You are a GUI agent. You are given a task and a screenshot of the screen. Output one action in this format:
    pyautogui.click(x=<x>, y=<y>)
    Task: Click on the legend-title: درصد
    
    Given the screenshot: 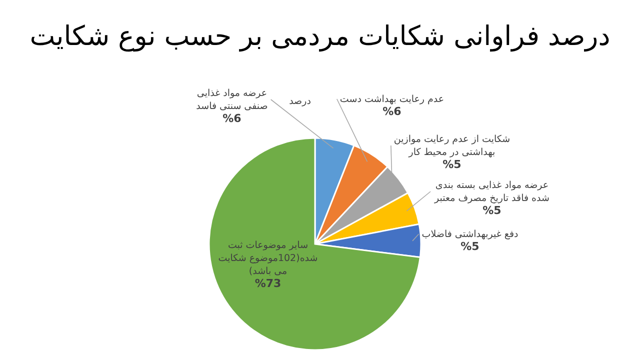 What is the action you would take?
    pyautogui.click(x=300, y=101)
    